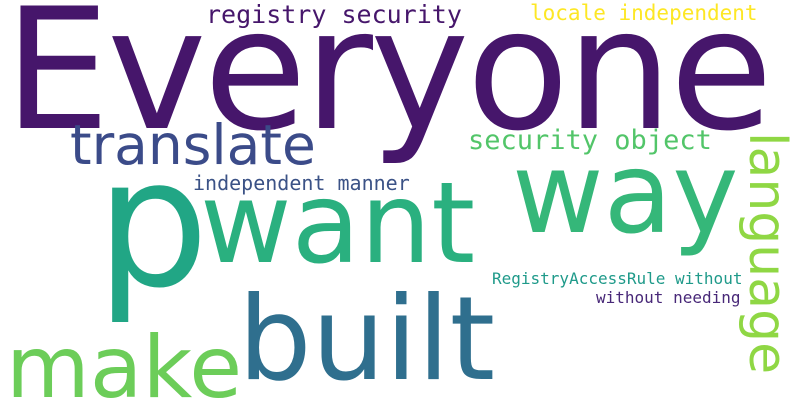  I want to click on word-make: make, so click(124, 359).